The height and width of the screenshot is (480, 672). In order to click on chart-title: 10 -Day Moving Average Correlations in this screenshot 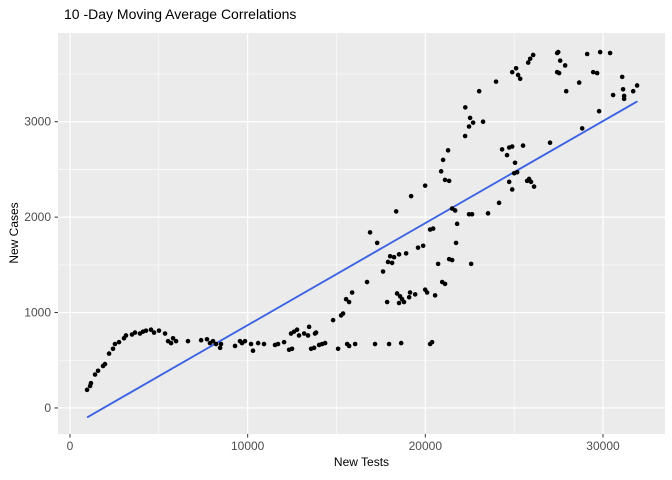, I will do `click(180, 14)`.